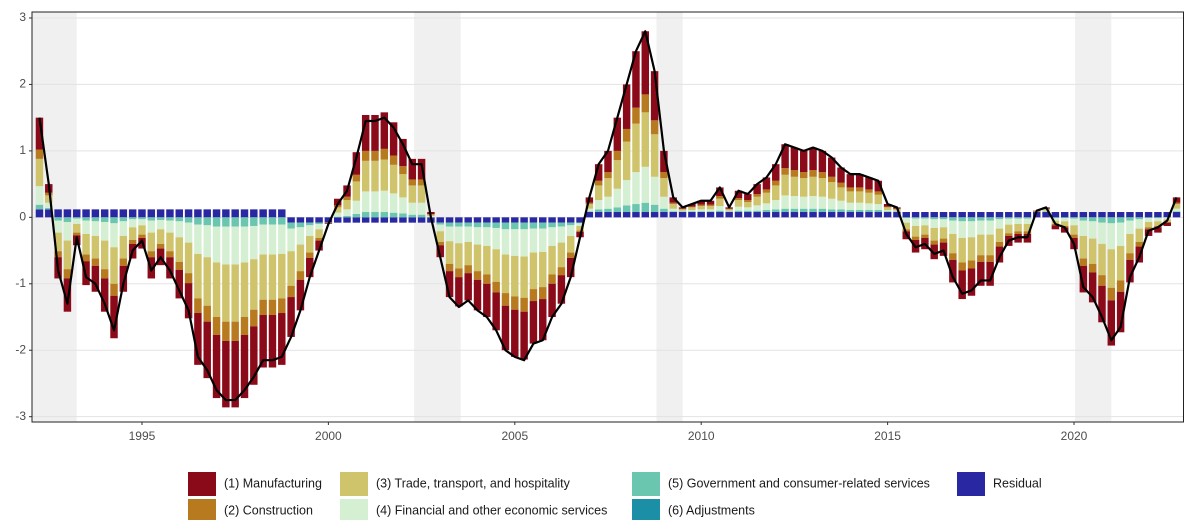 This screenshot has width=1184, height=525. Describe the element at coordinates (971, 484) in the screenshot. I see `legend-swatch` at that location.